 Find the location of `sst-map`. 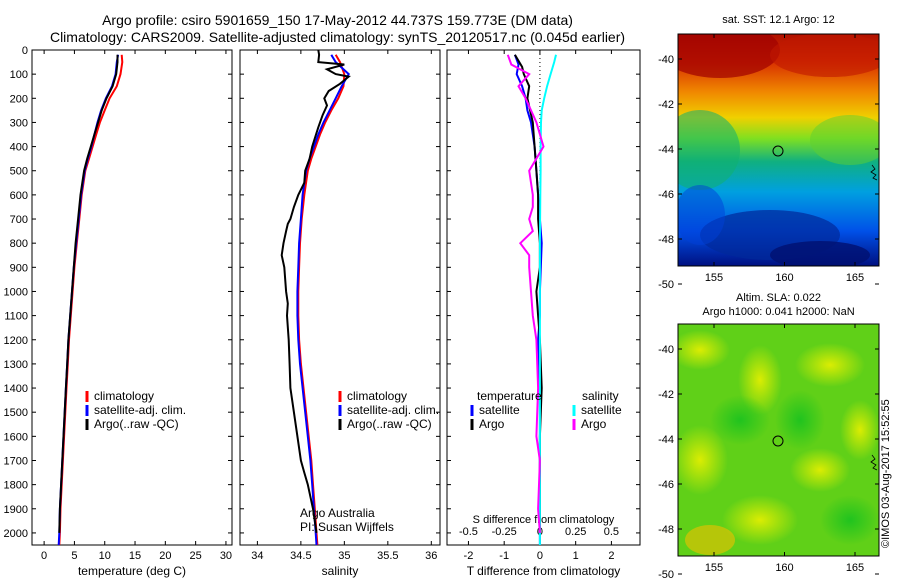

sst-map is located at coordinates (778, 150).